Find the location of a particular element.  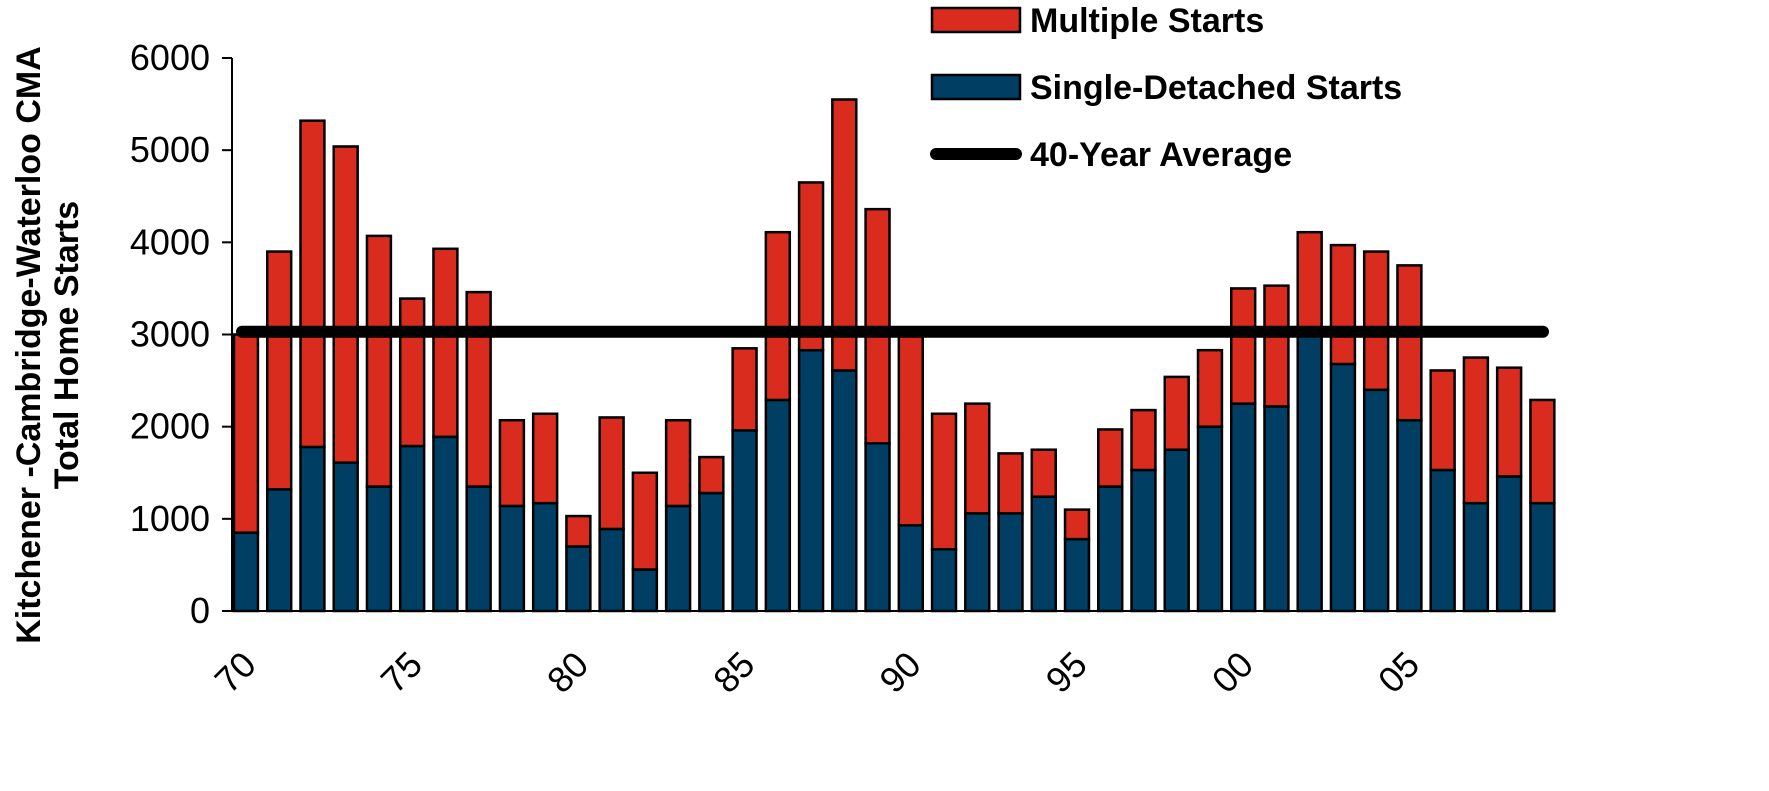

y-tick-label: 5000 is located at coordinates (170, 149).